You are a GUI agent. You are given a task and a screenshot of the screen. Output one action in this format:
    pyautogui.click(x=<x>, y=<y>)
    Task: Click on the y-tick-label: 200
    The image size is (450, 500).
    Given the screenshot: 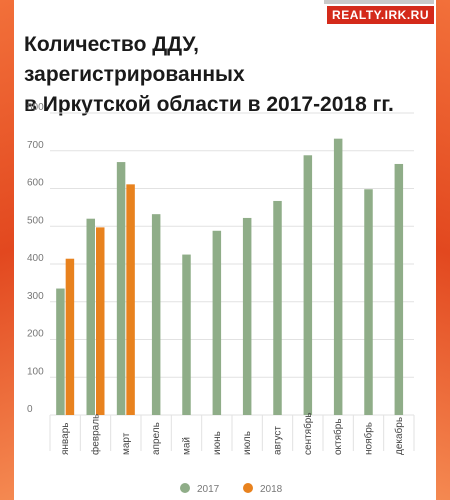 What is the action you would take?
    pyautogui.click(x=35, y=334)
    